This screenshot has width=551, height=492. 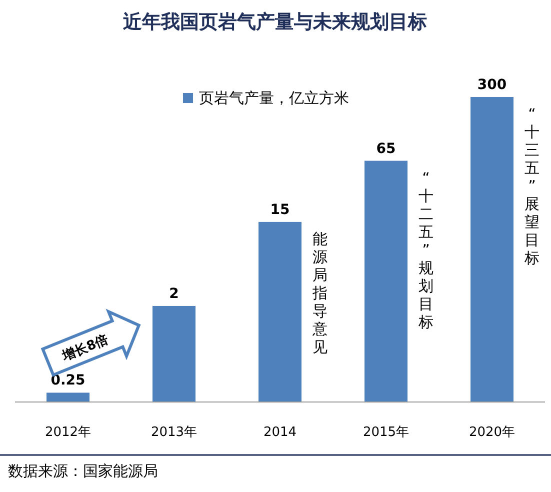 What do you see at coordinates (280, 210) in the screenshot?
I see `data-label: 15` at bounding box center [280, 210].